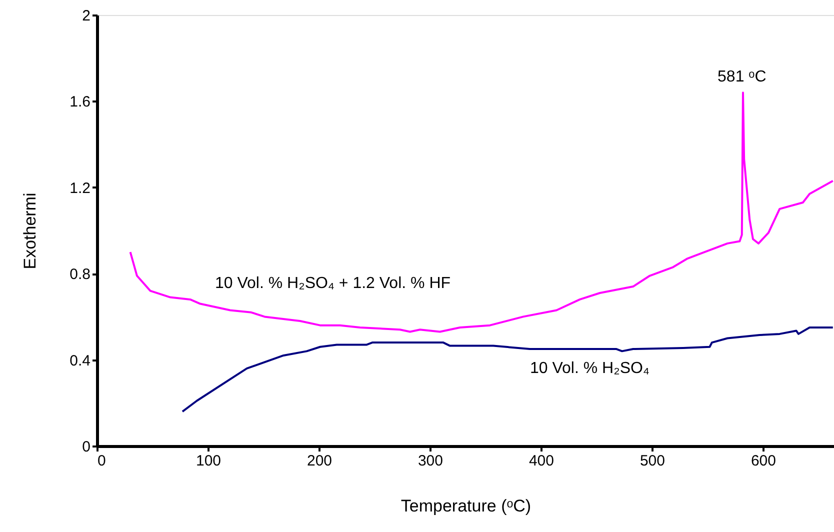  I want to click on x-tick-label: 300, so click(430, 461).